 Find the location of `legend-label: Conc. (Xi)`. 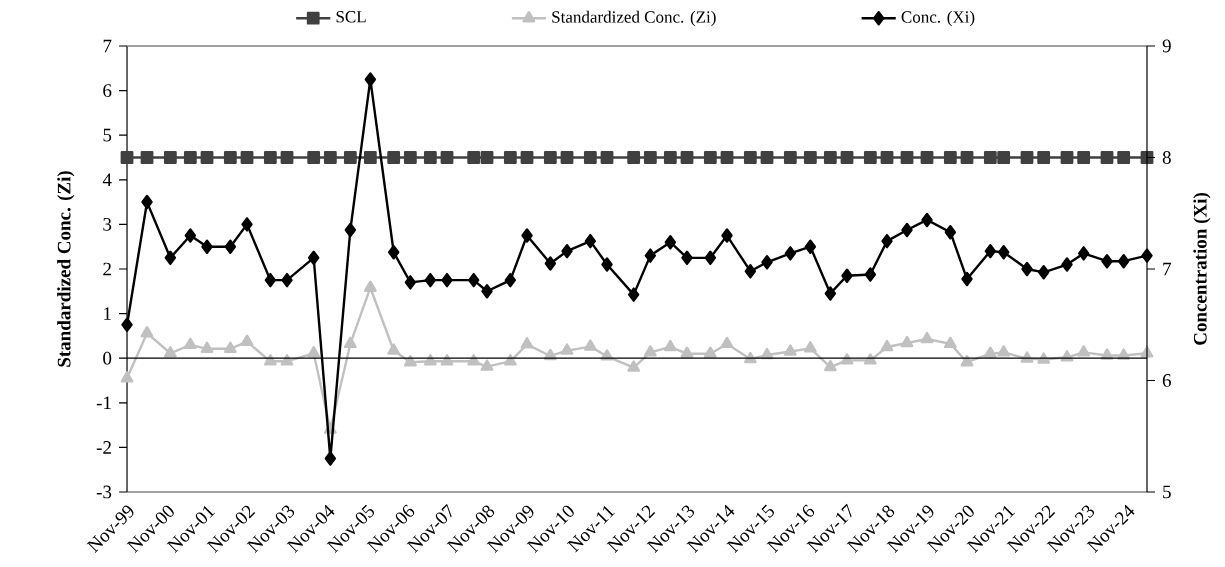

legend-label: Conc. (Xi) is located at coordinates (938, 18).